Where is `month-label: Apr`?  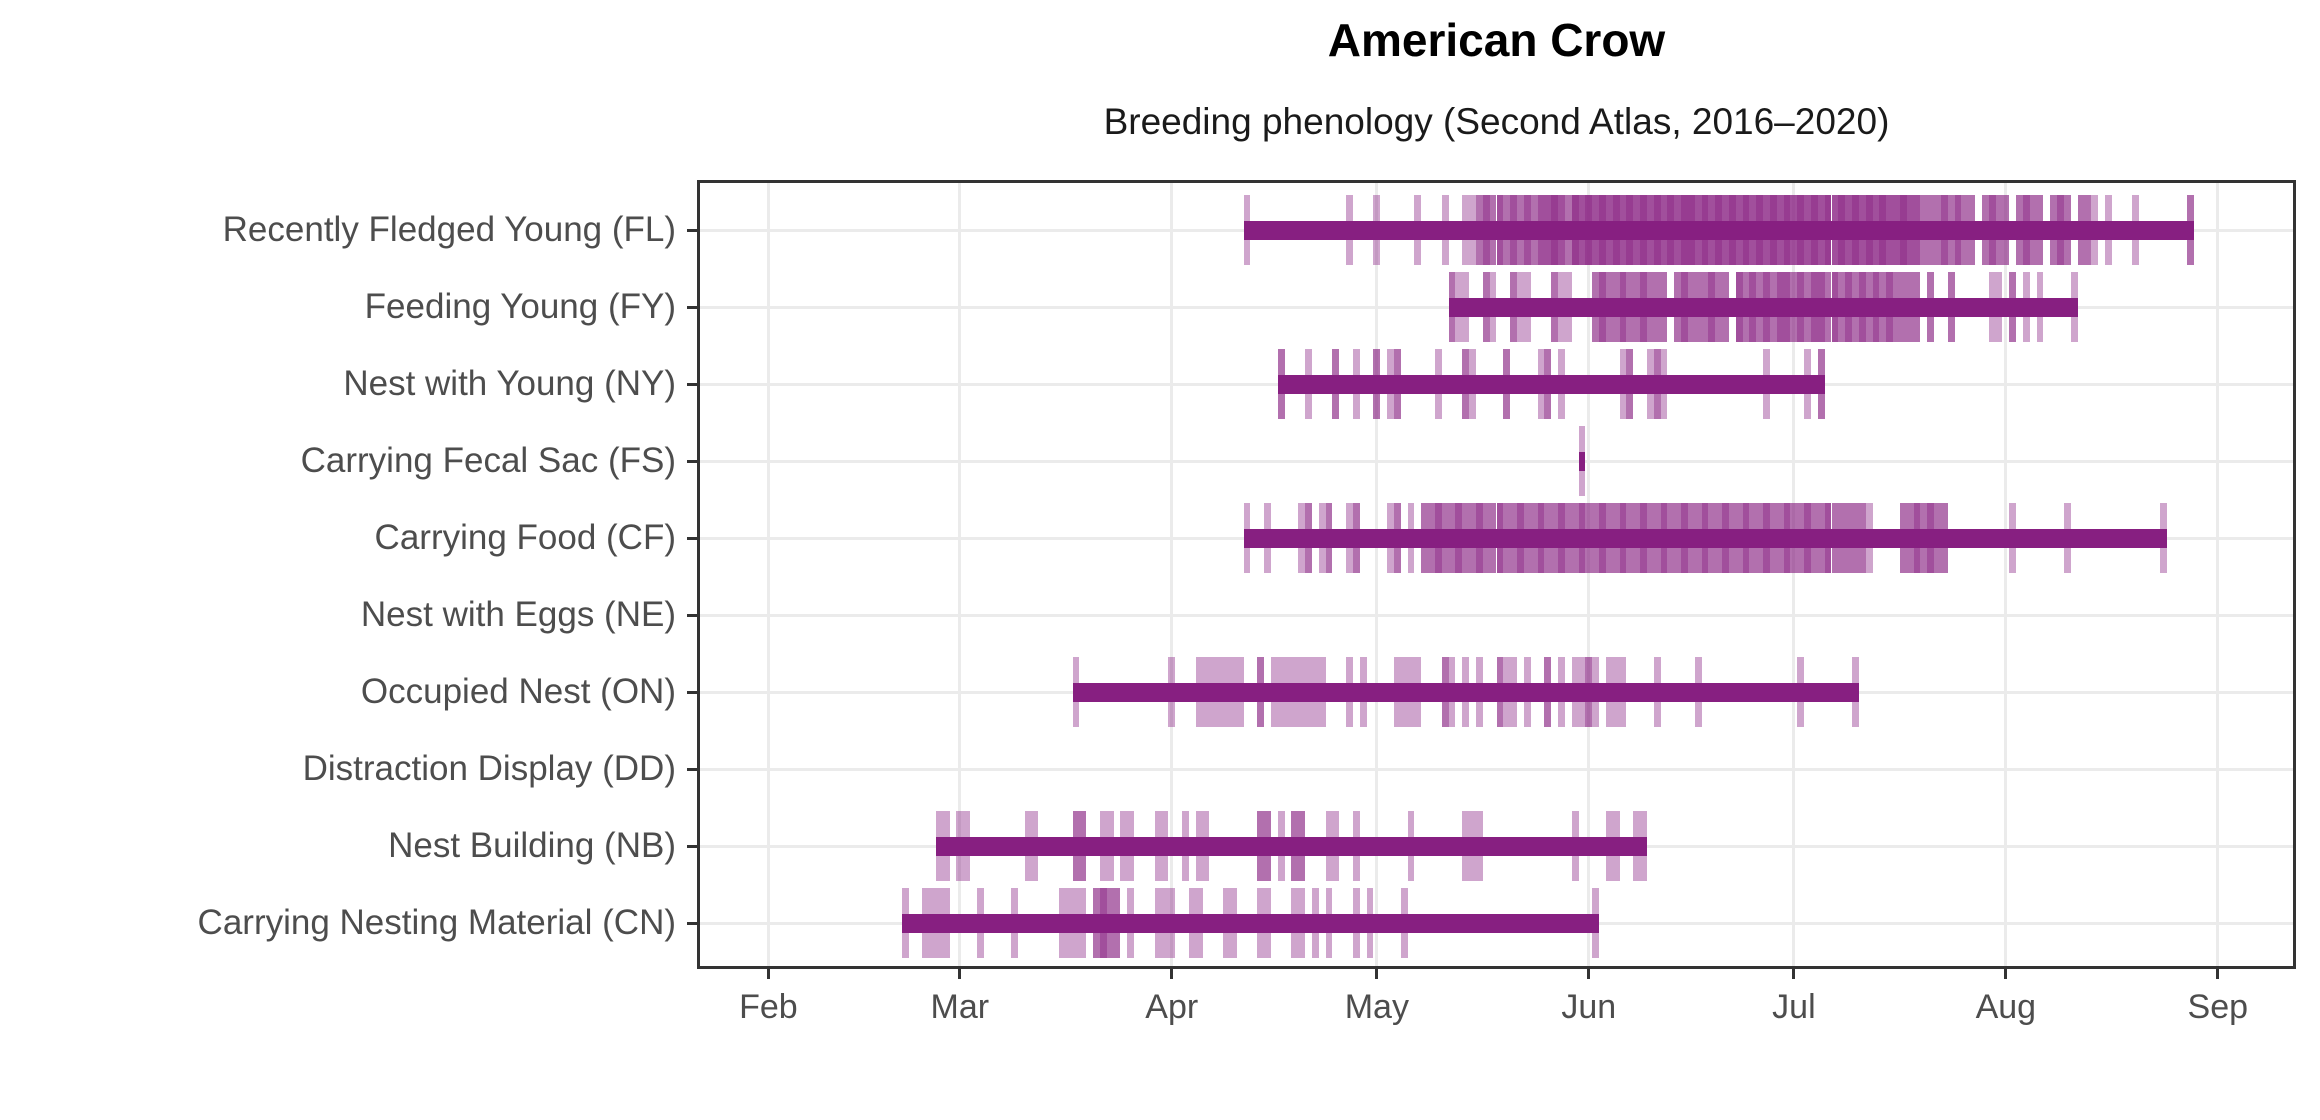 month-label: Apr is located at coordinates (1172, 1007).